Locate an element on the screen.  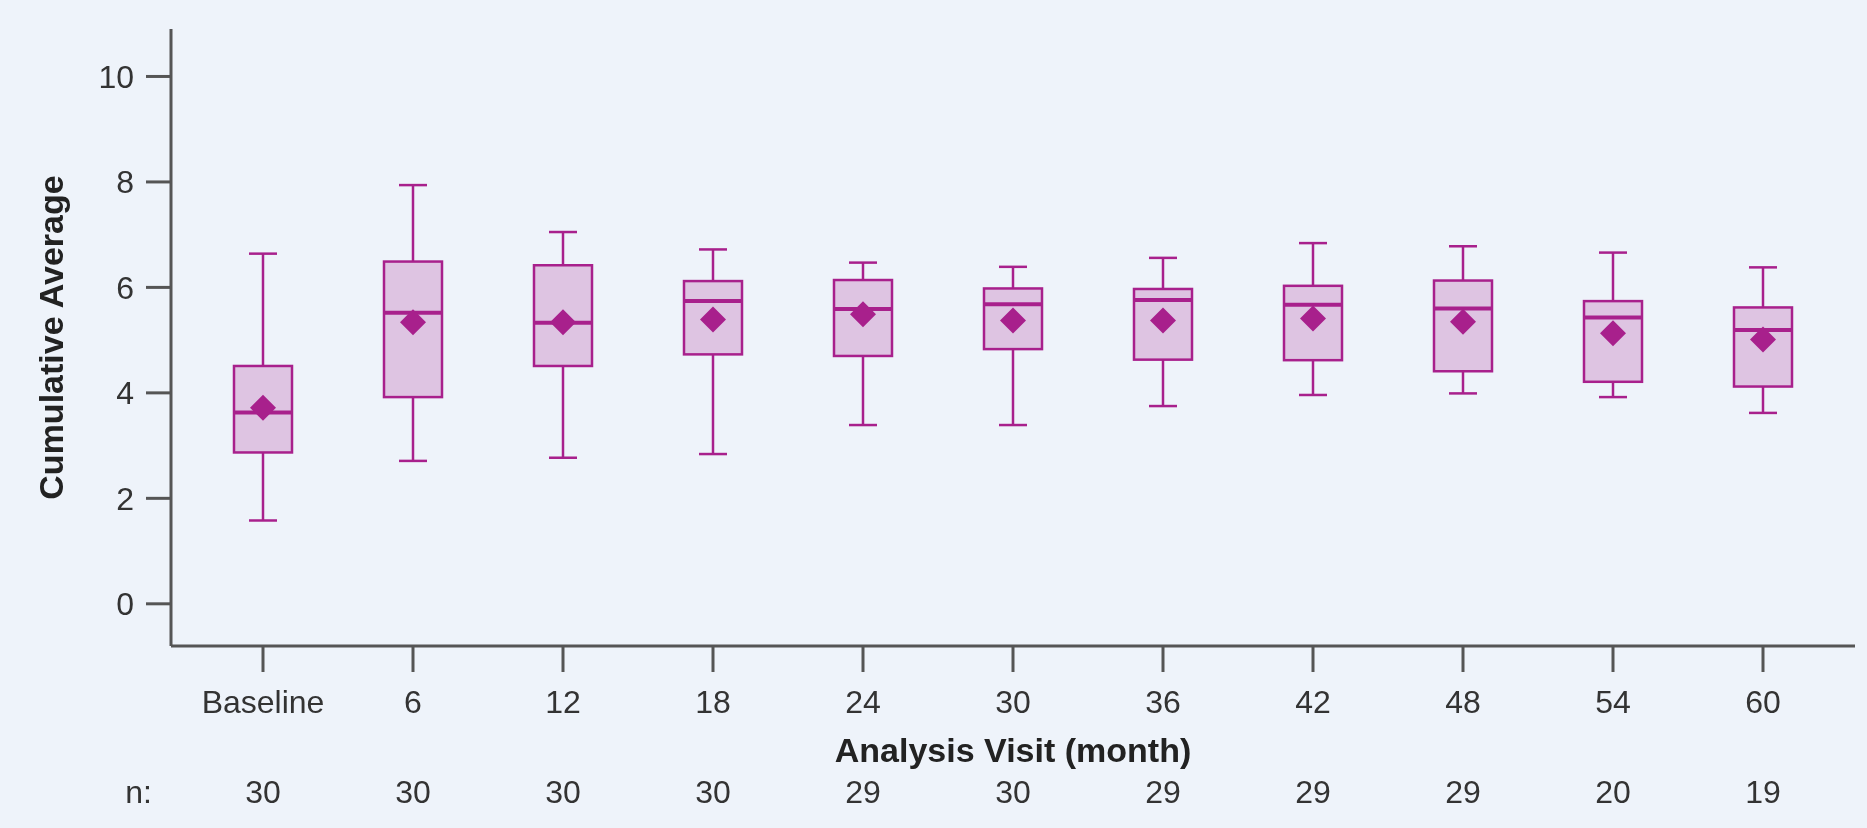
y-tick-label: 0 is located at coordinates (125, 604).